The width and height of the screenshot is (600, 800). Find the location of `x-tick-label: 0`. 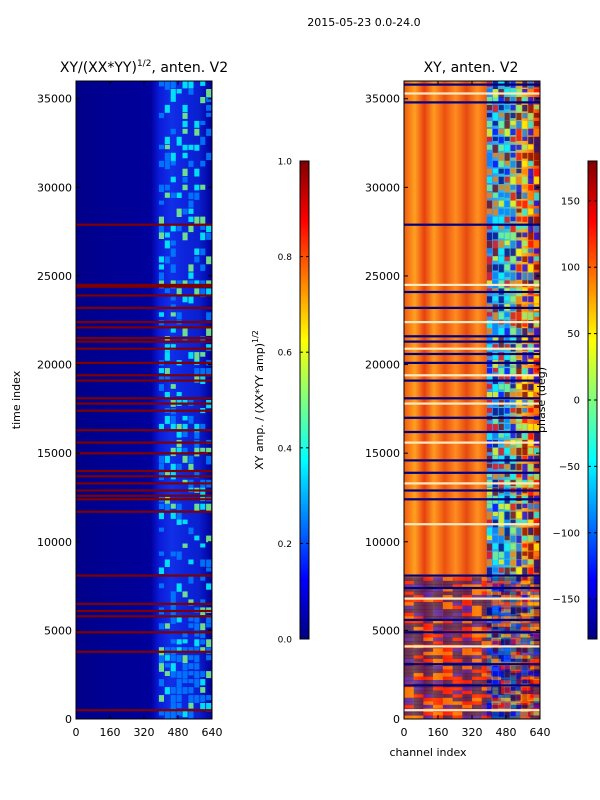

x-tick-label: 0 is located at coordinates (404, 732).